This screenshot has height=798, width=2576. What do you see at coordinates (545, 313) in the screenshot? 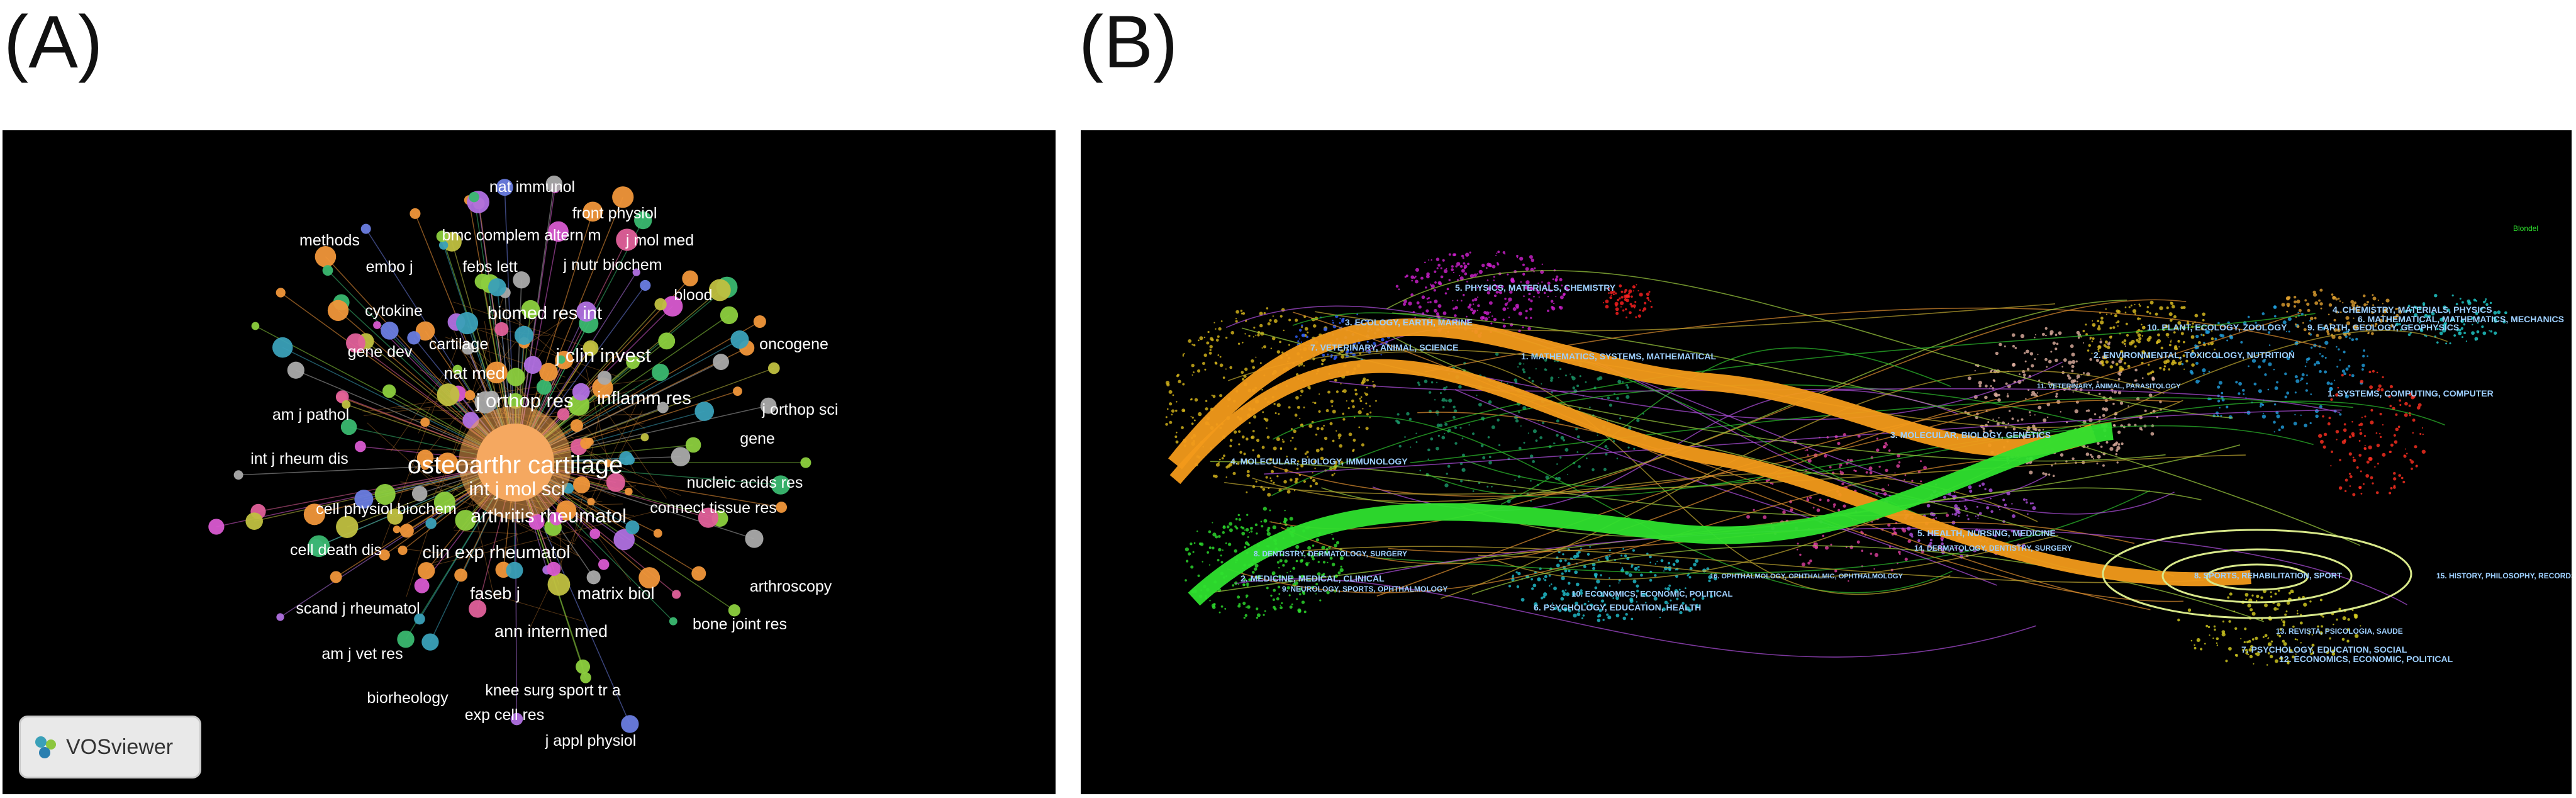
I see `node-label: biomed res int` at bounding box center [545, 313].